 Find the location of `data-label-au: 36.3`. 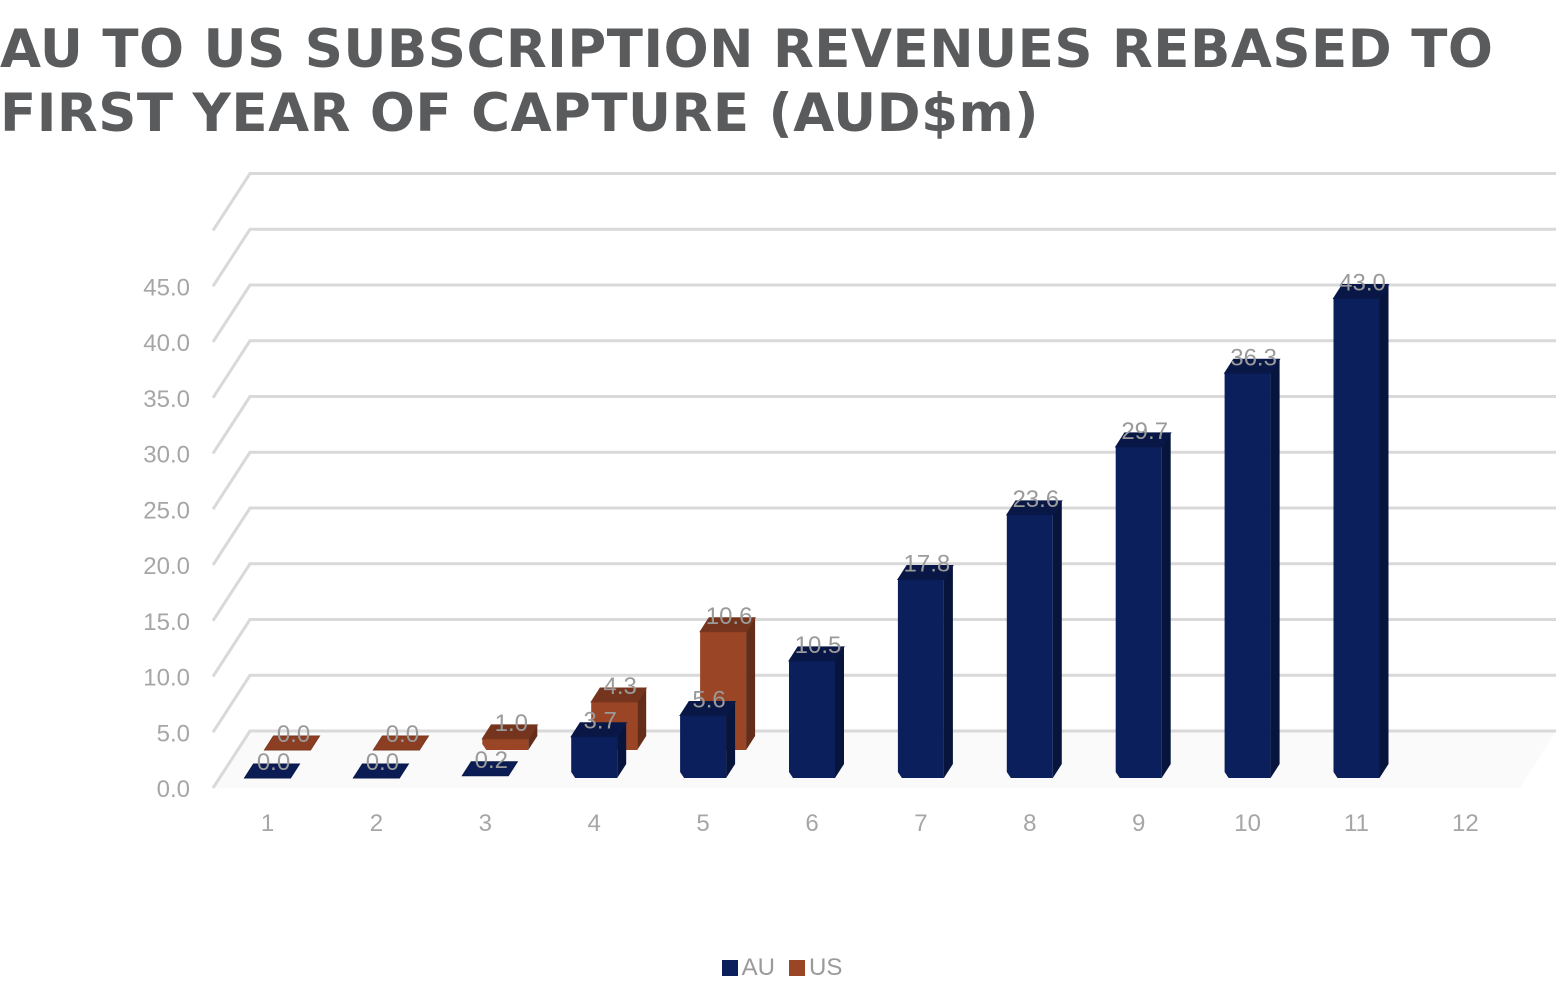

data-label-au: 36.3 is located at coordinates (1253, 357).